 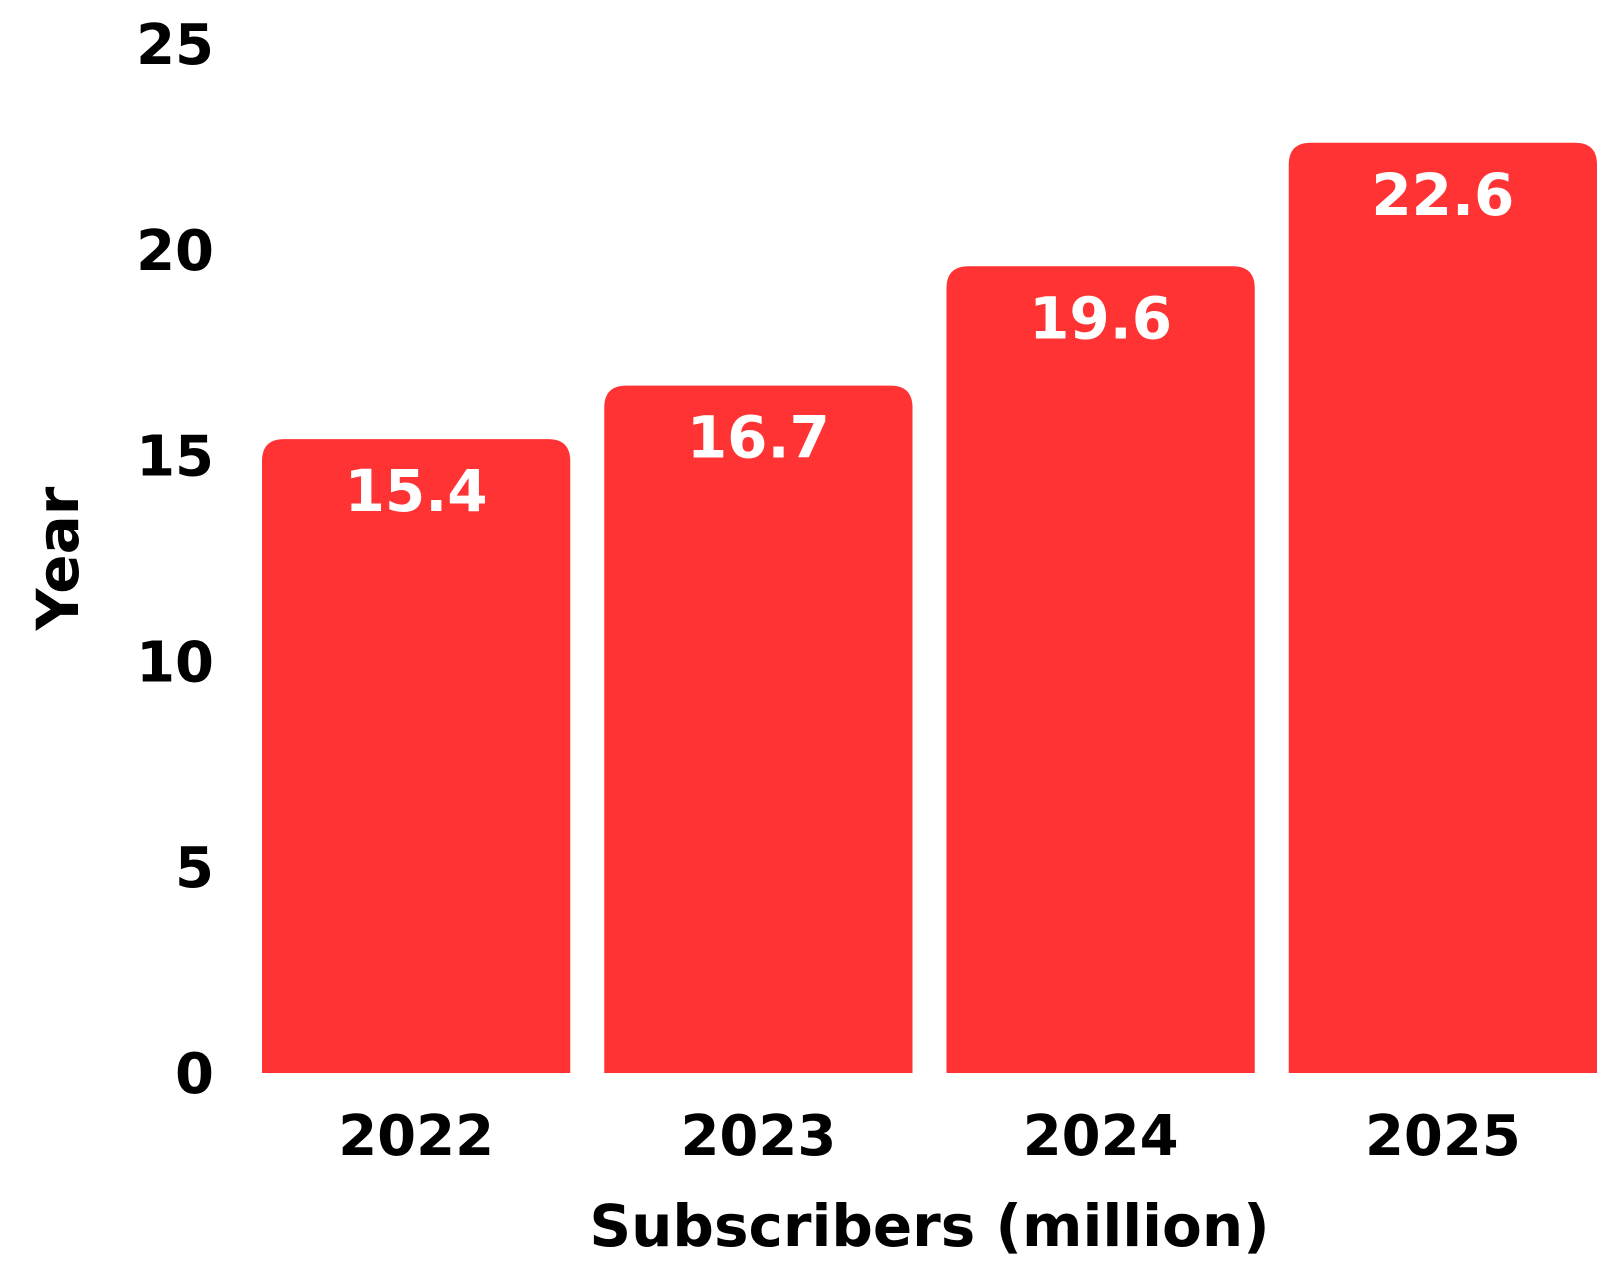 I want to click on data-label: 22.6, so click(x=1442, y=195).